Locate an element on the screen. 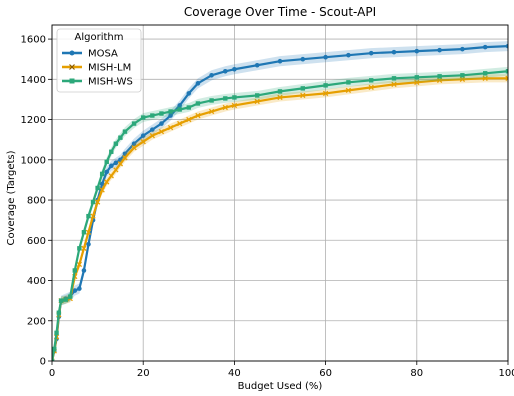  mish-ws-legend-marker is located at coordinates (72, 81).